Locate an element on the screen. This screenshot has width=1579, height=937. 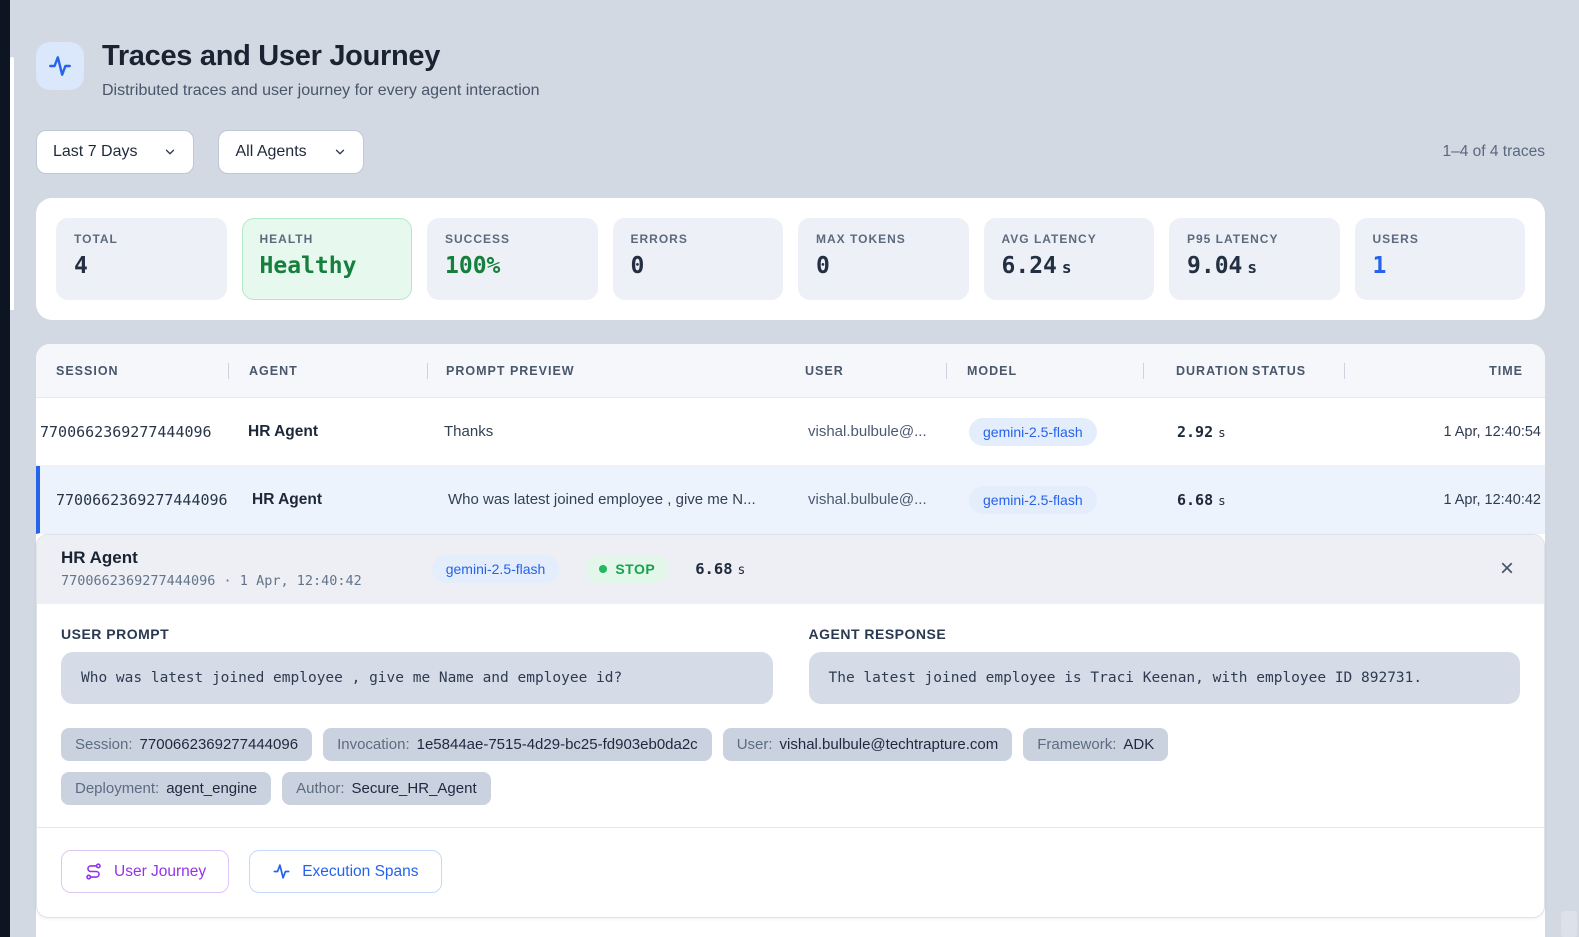
user-journey-button: User Journey is located at coordinates (145, 871).